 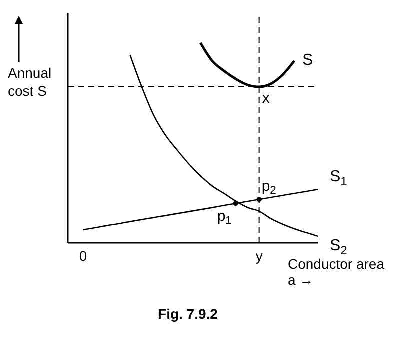 I want to click on annotation: p$_{1}$, so click(x=224, y=218).